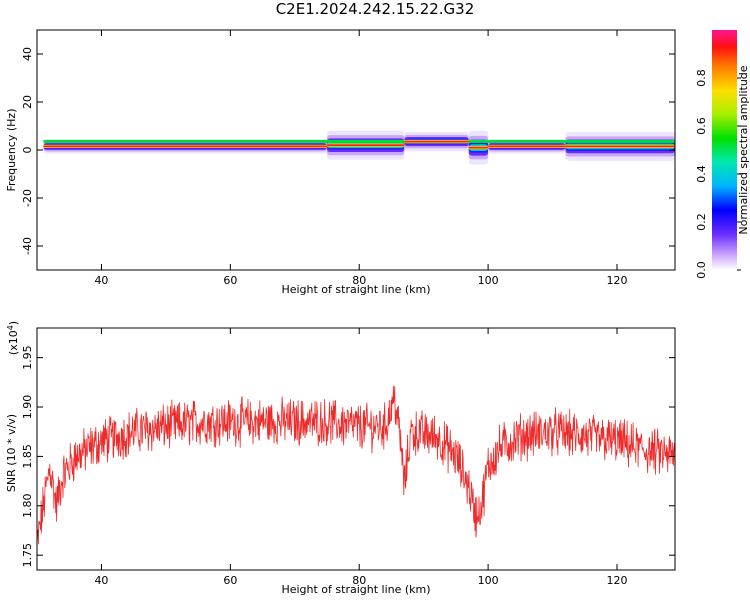  What do you see at coordinates (701, 126) in the screenshot?
I see `colorbar-tick-label-3: 0.6` at bounding box center [701, 126].